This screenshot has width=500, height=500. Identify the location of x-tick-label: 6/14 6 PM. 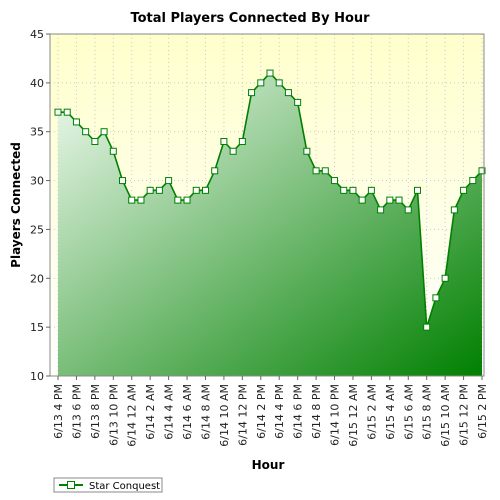
(298, 411).